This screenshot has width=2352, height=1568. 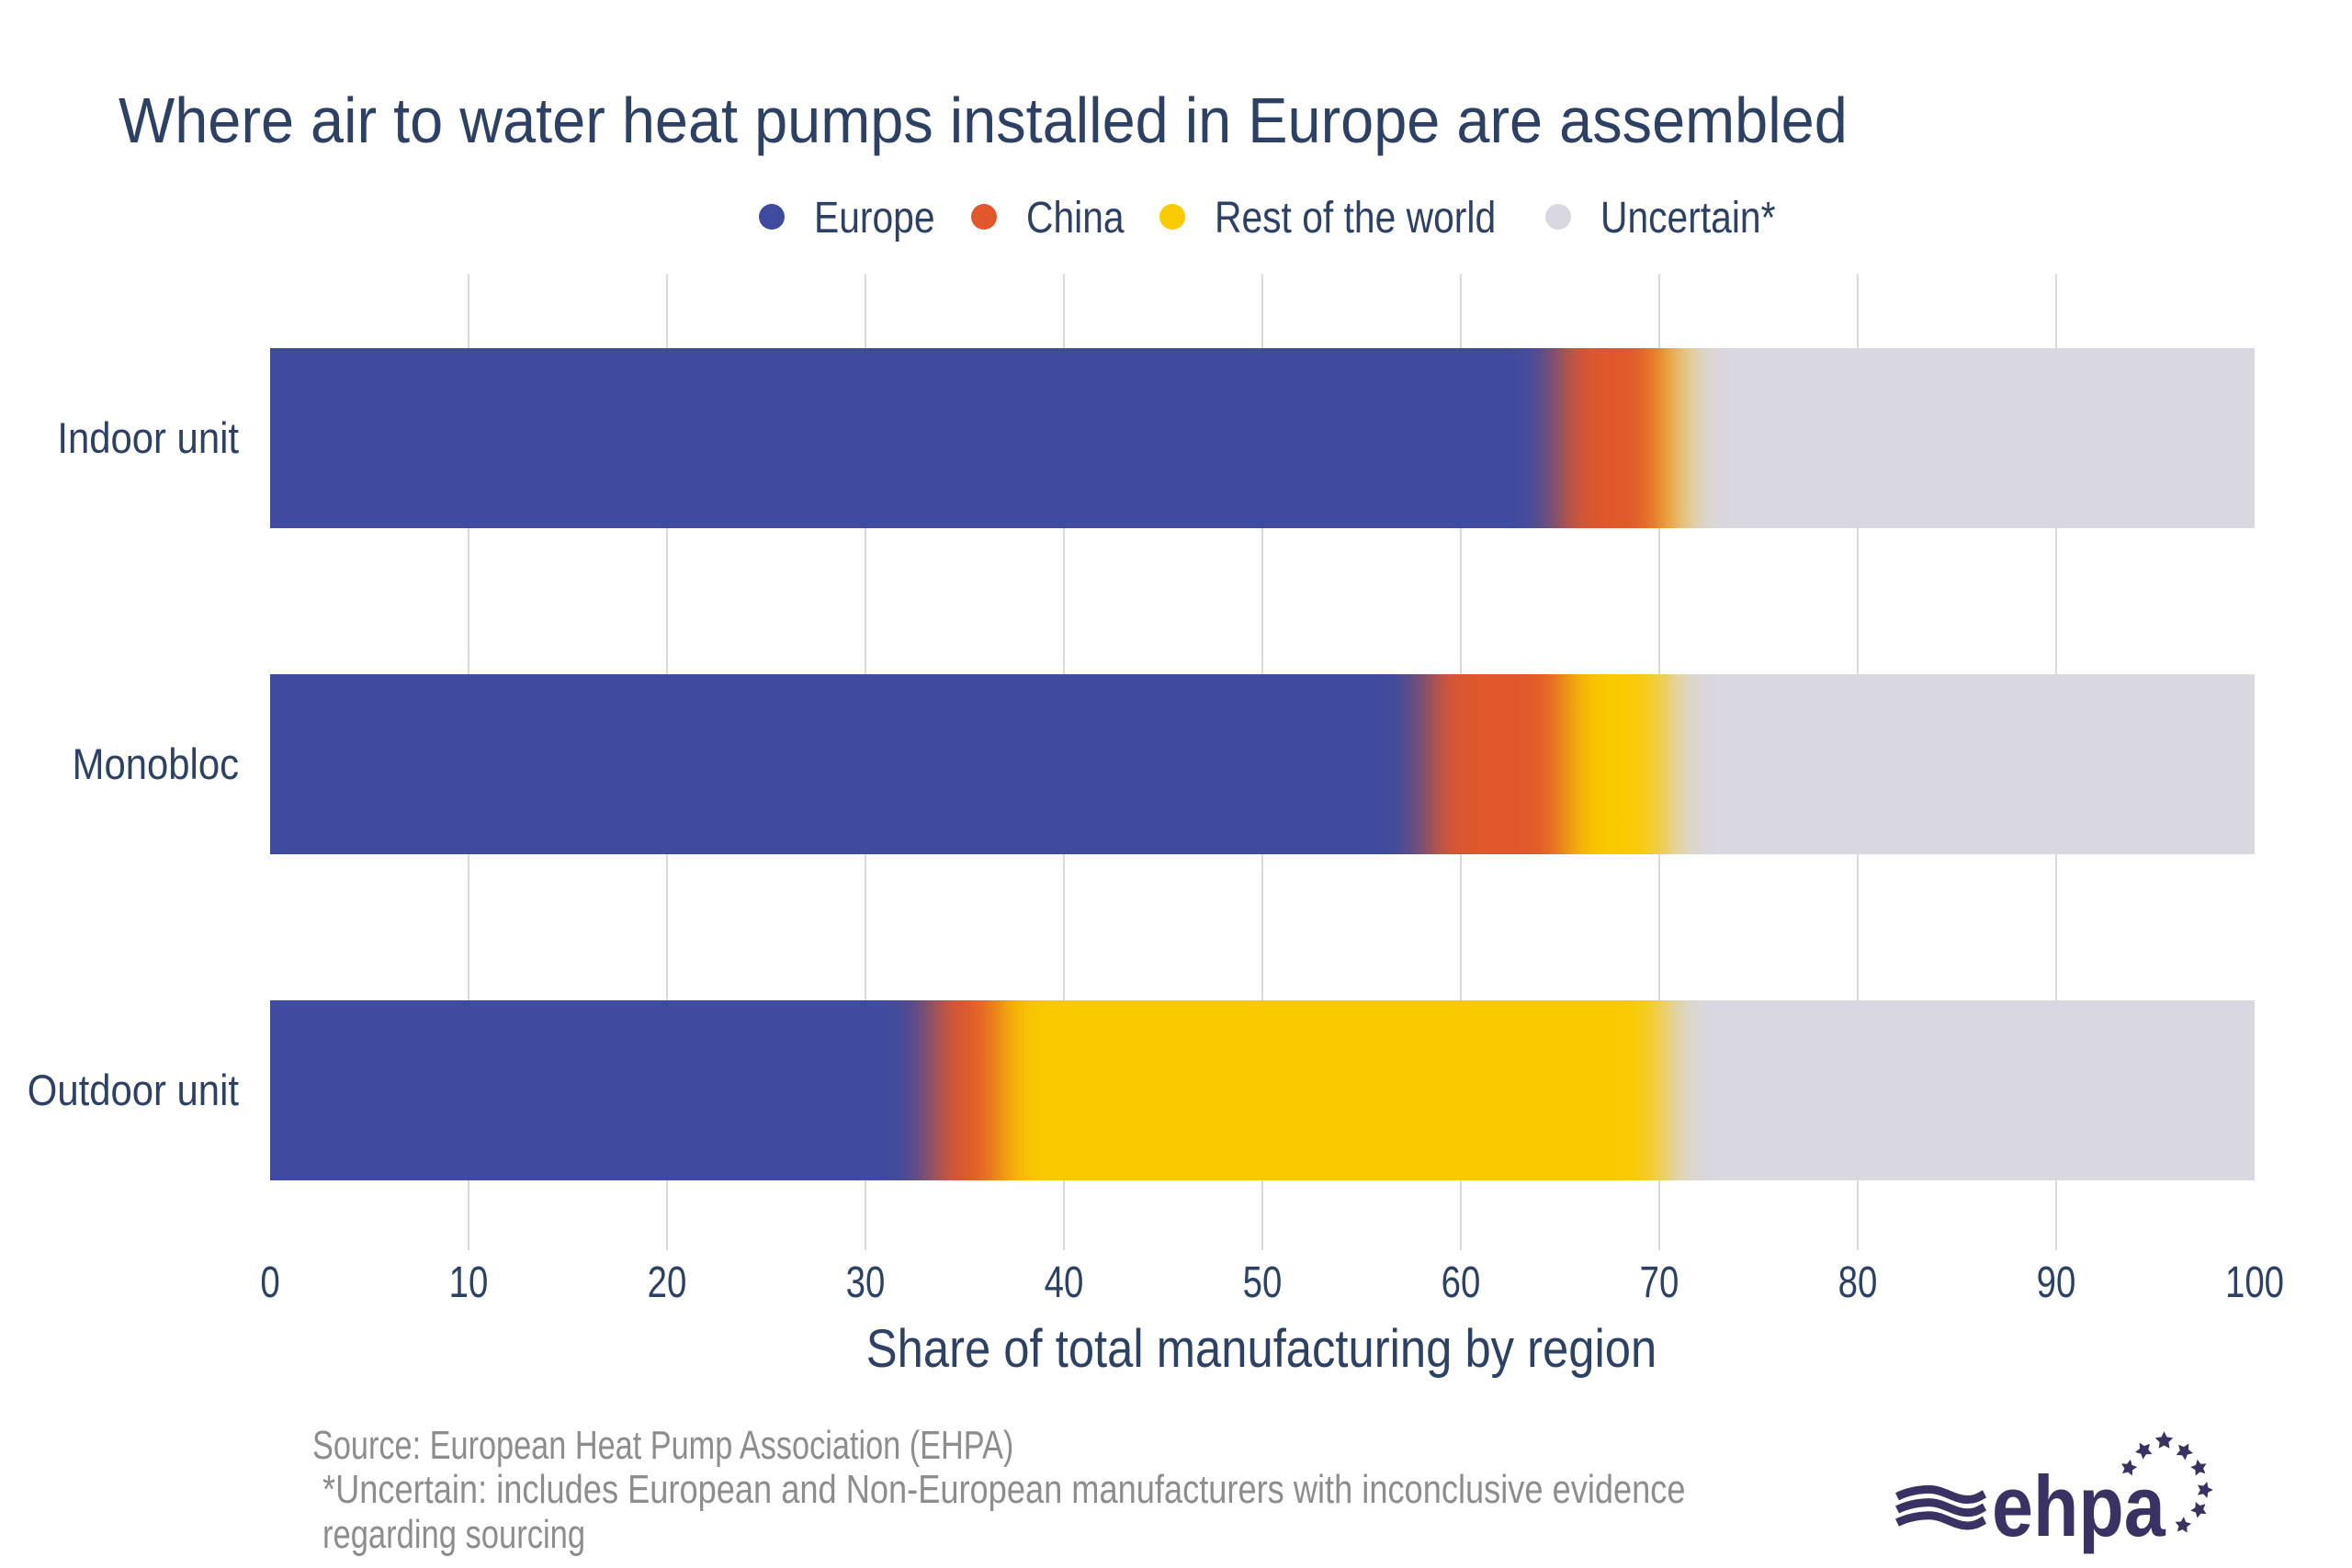 What do you see at coordinates (2079, 1506) in the screenshot?
I see `svg-text: ehpa` at bounding box center [2079, 1506].